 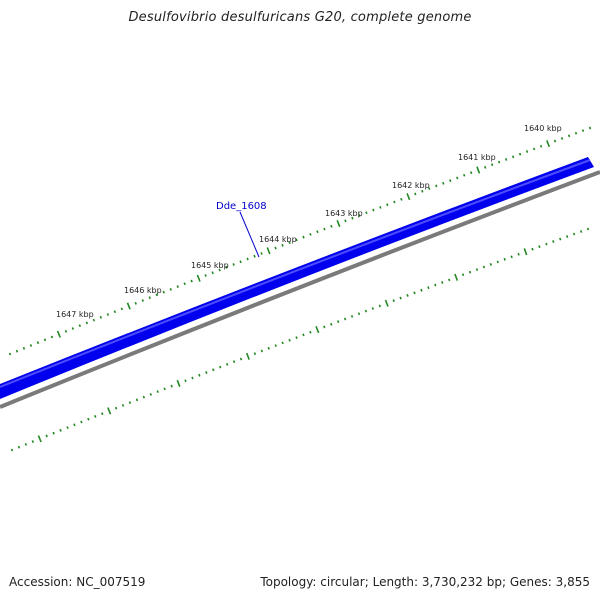 I want to click on gene-label-dde-1608: Dde_1608, so click(x=241, y=206).